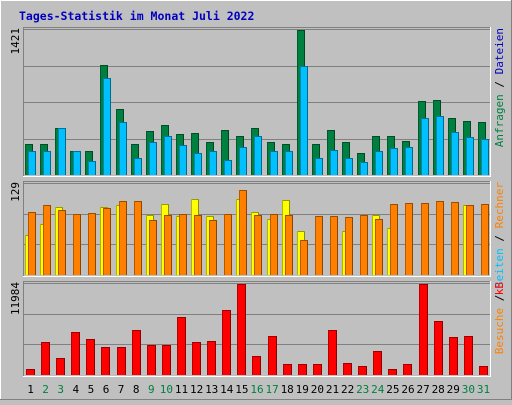  Describe the element at coordinates (60, 389) in the screenshot. I see `x-tick-label-day-3: 3` at that location.